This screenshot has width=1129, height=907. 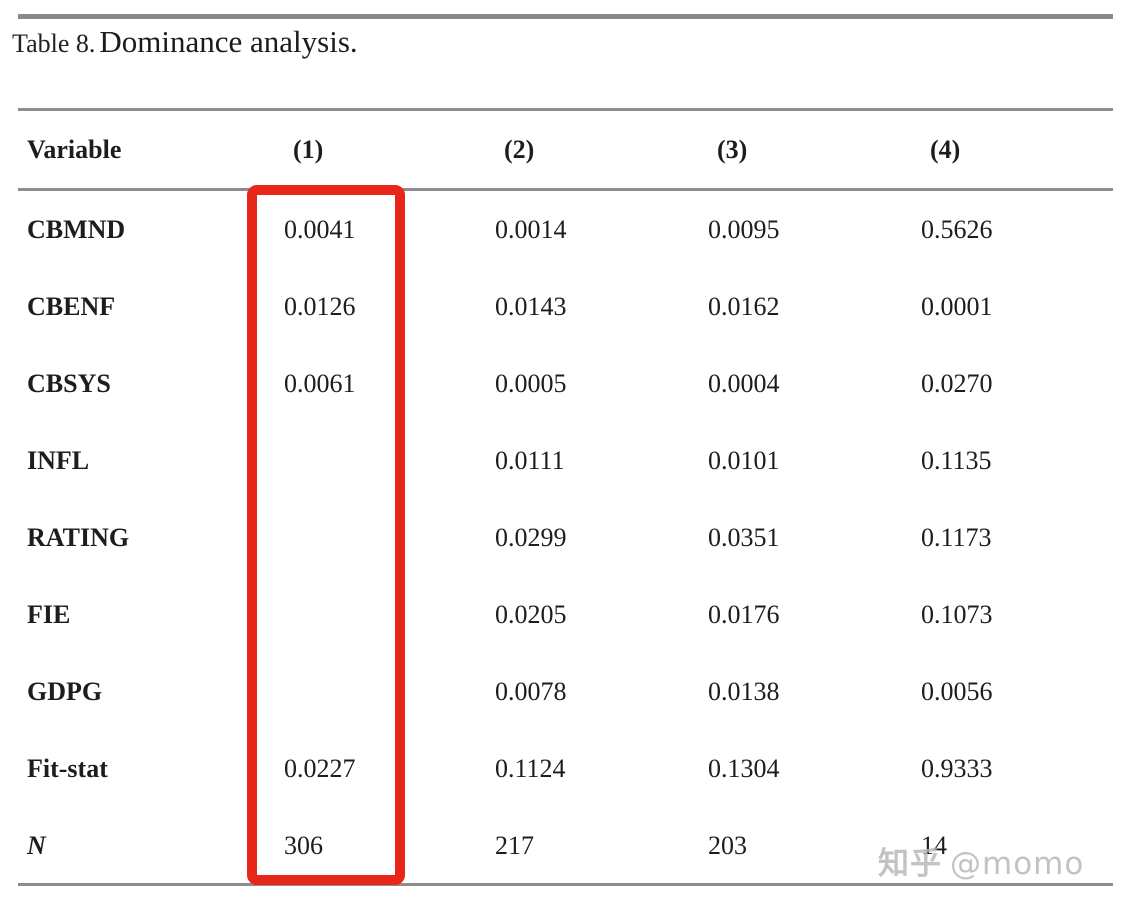 What do you see at coordinates (744, 306) in the screenshot?
I see `cell-value: 0.0162` at bounding box center [744, 306].